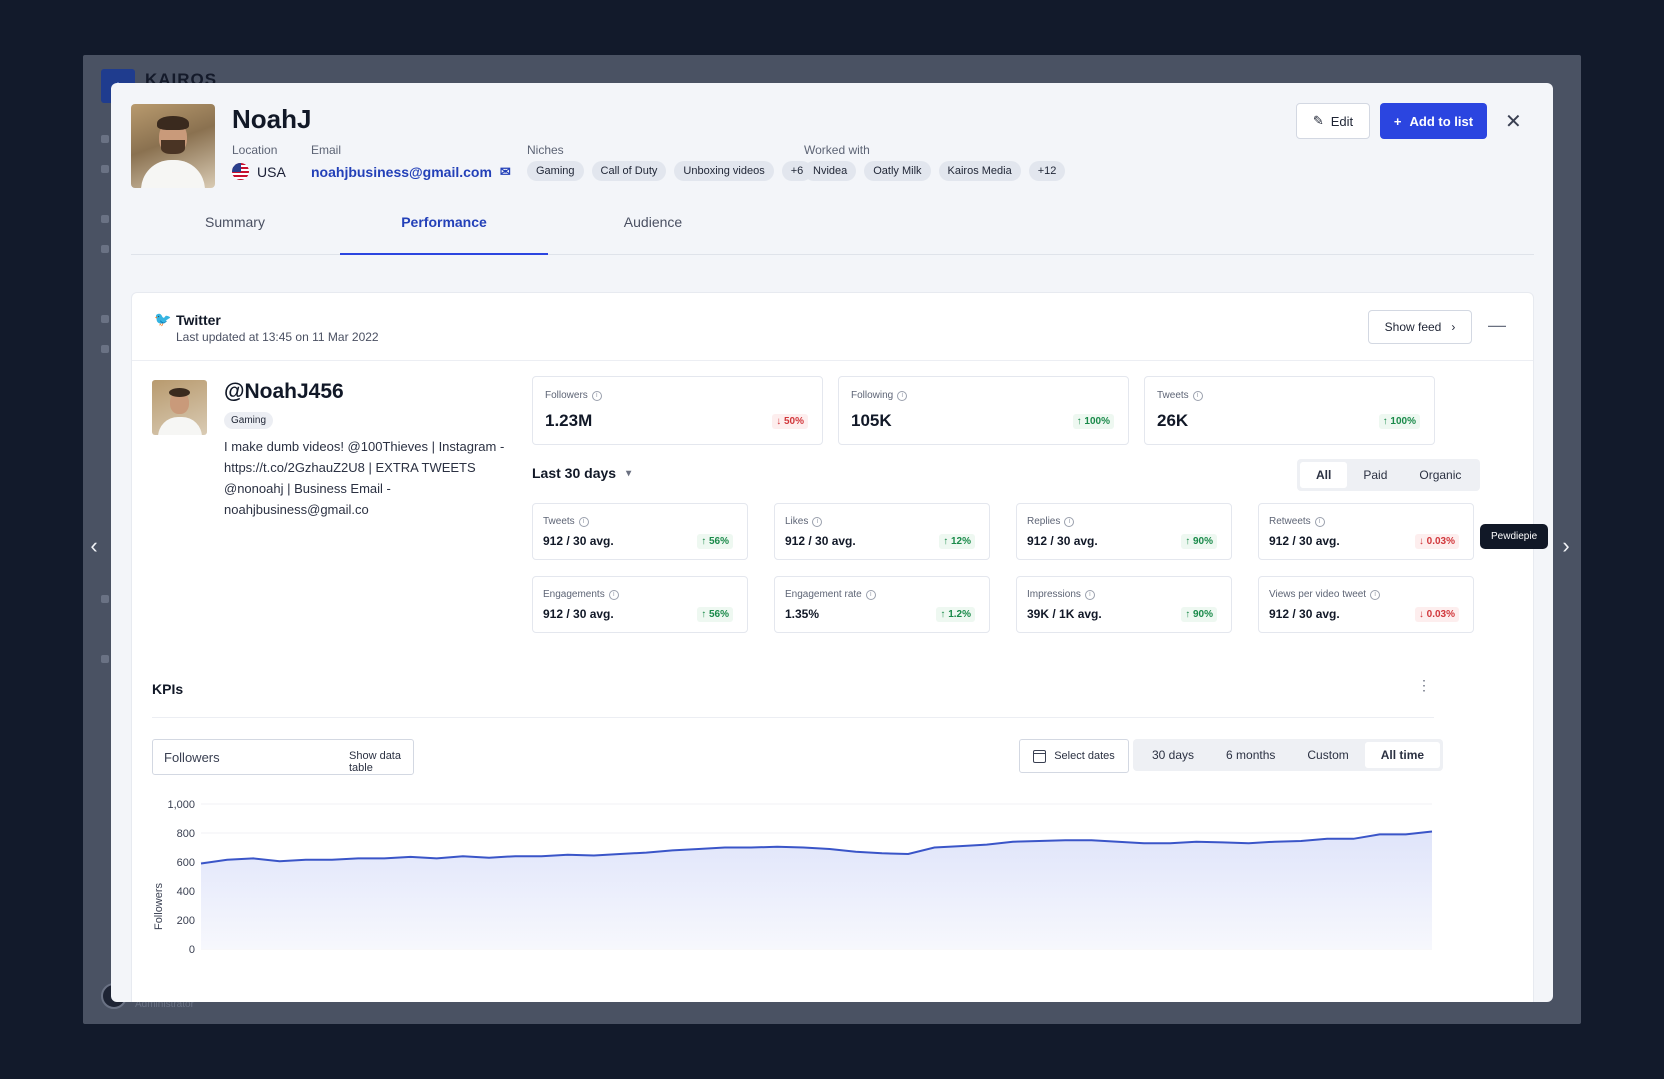 The width and height of the screenshot is (1664, 1079). I want to click on range-6-months: 6 months, so click(1251, 755).